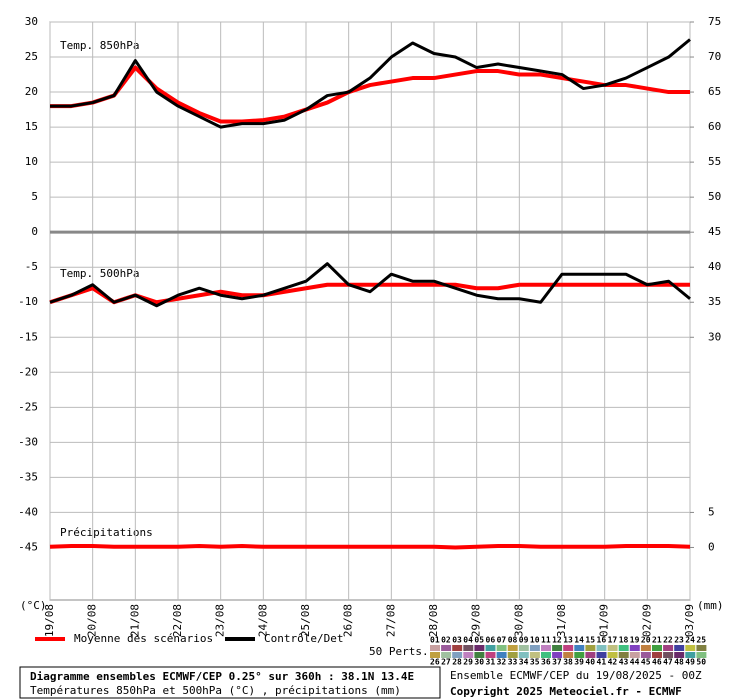 Image resolution: width=740 pixels, height=700 pixels. What do you see at coordinates (668, 640) in the screenshot?
I see `pert-id: 22` at bounding box center [668, 640].